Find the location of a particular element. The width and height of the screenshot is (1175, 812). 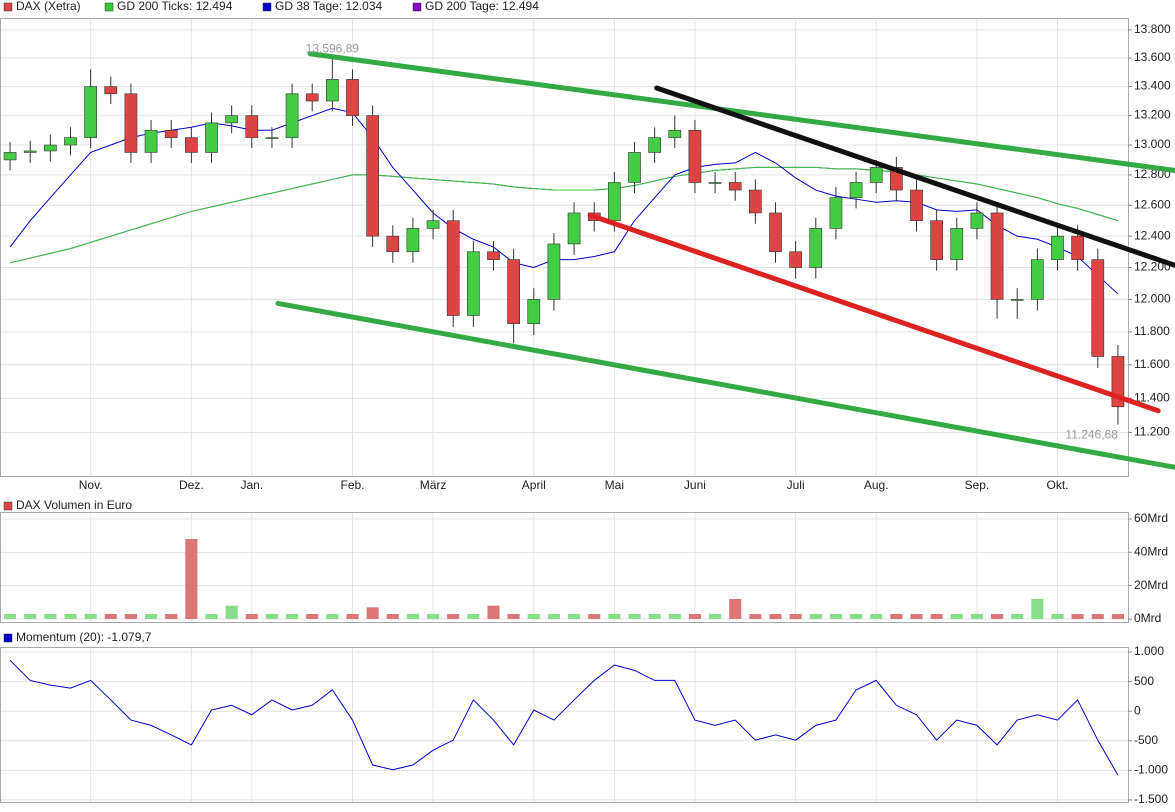

x-tick-label: März is located at coordinates (433, 485).